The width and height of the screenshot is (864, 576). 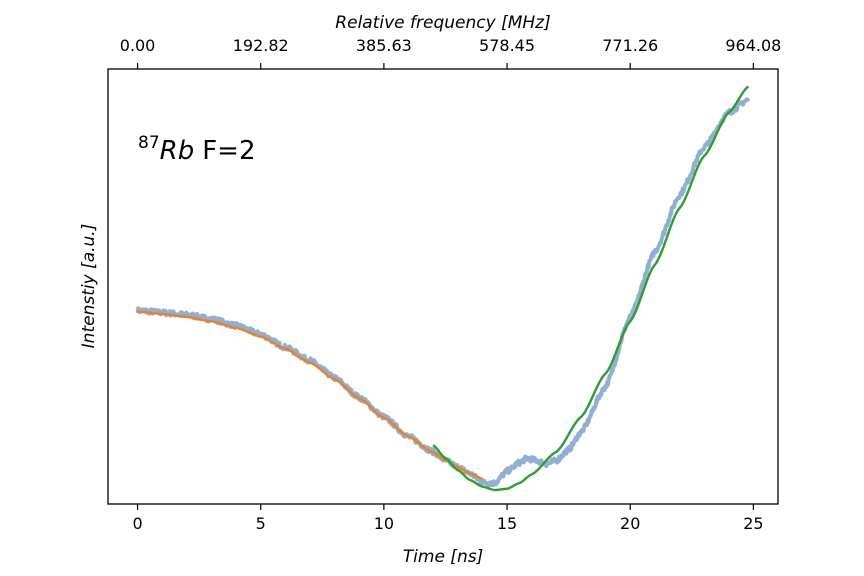 What do you see at coordinates (507, 523) in the screenshot?
I see `x-tick-label: 15` at bounding box center [507, 523].